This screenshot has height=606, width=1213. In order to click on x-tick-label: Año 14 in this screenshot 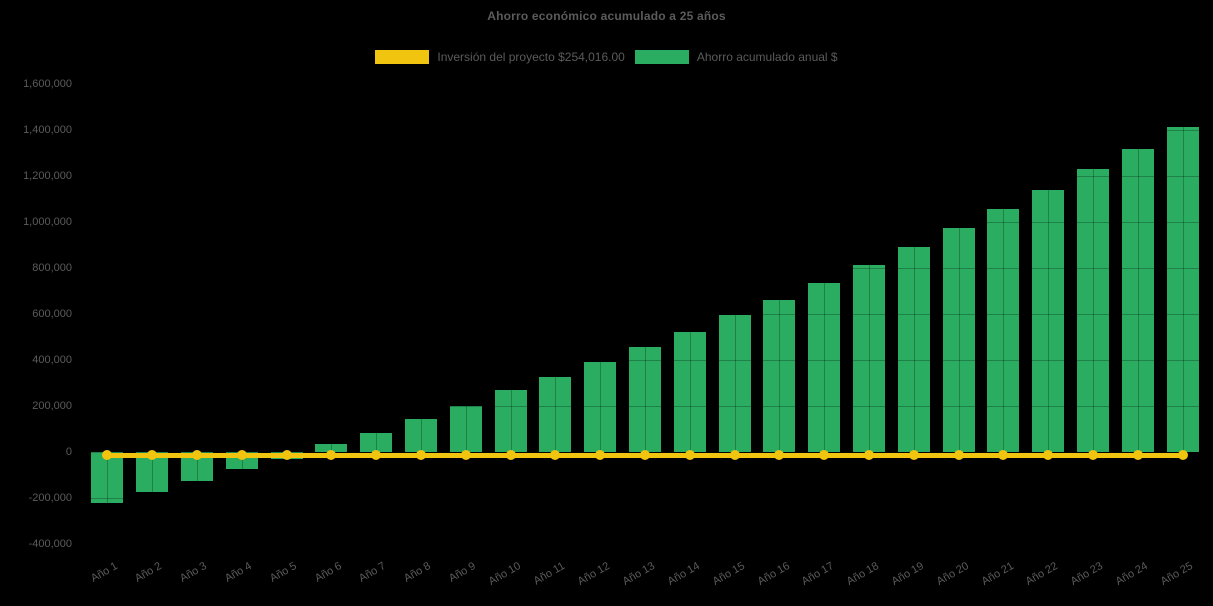, I will do `click(683, 574)`.